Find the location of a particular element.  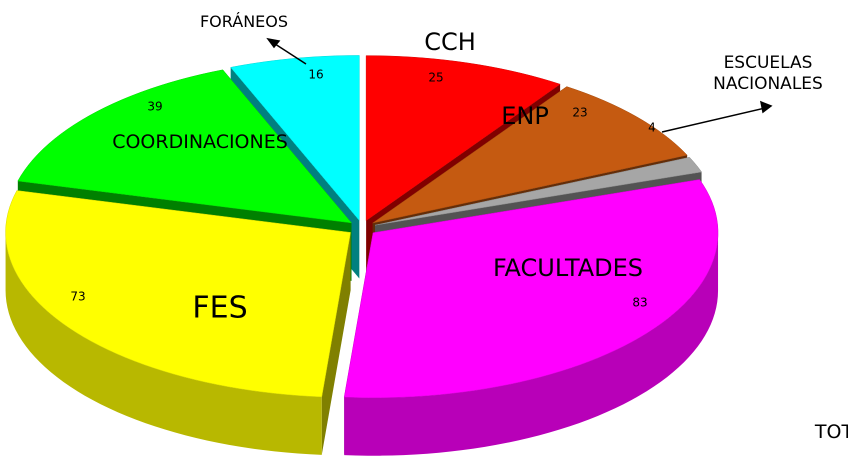

value-label: 39 is located at coordinates (155, 106).